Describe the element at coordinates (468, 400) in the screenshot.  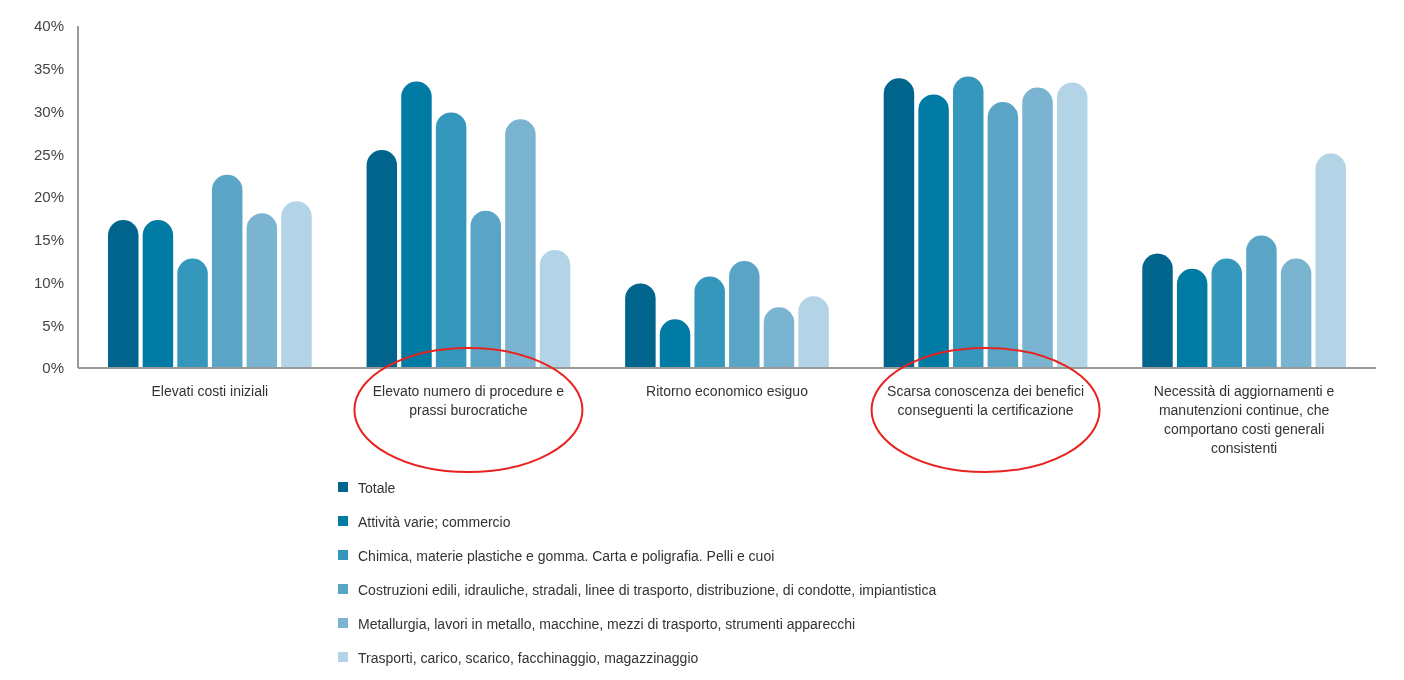
I see `x-tick-label: Elevato numero di procedure e prassi burocratiche` at that location.